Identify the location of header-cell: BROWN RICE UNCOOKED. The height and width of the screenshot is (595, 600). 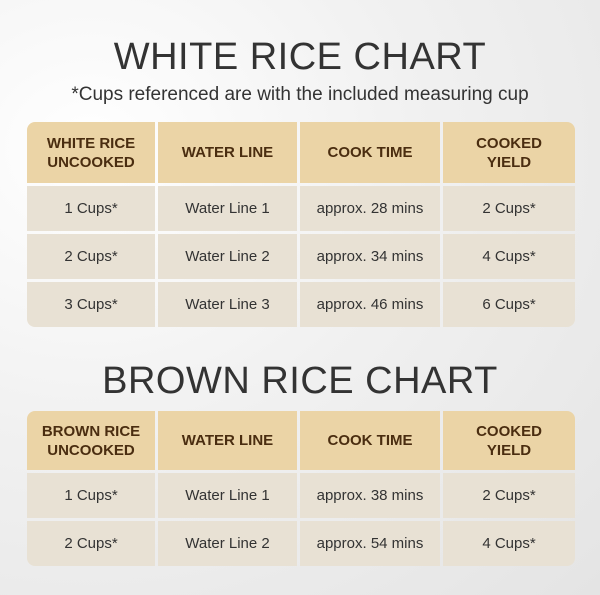
(91, 440).